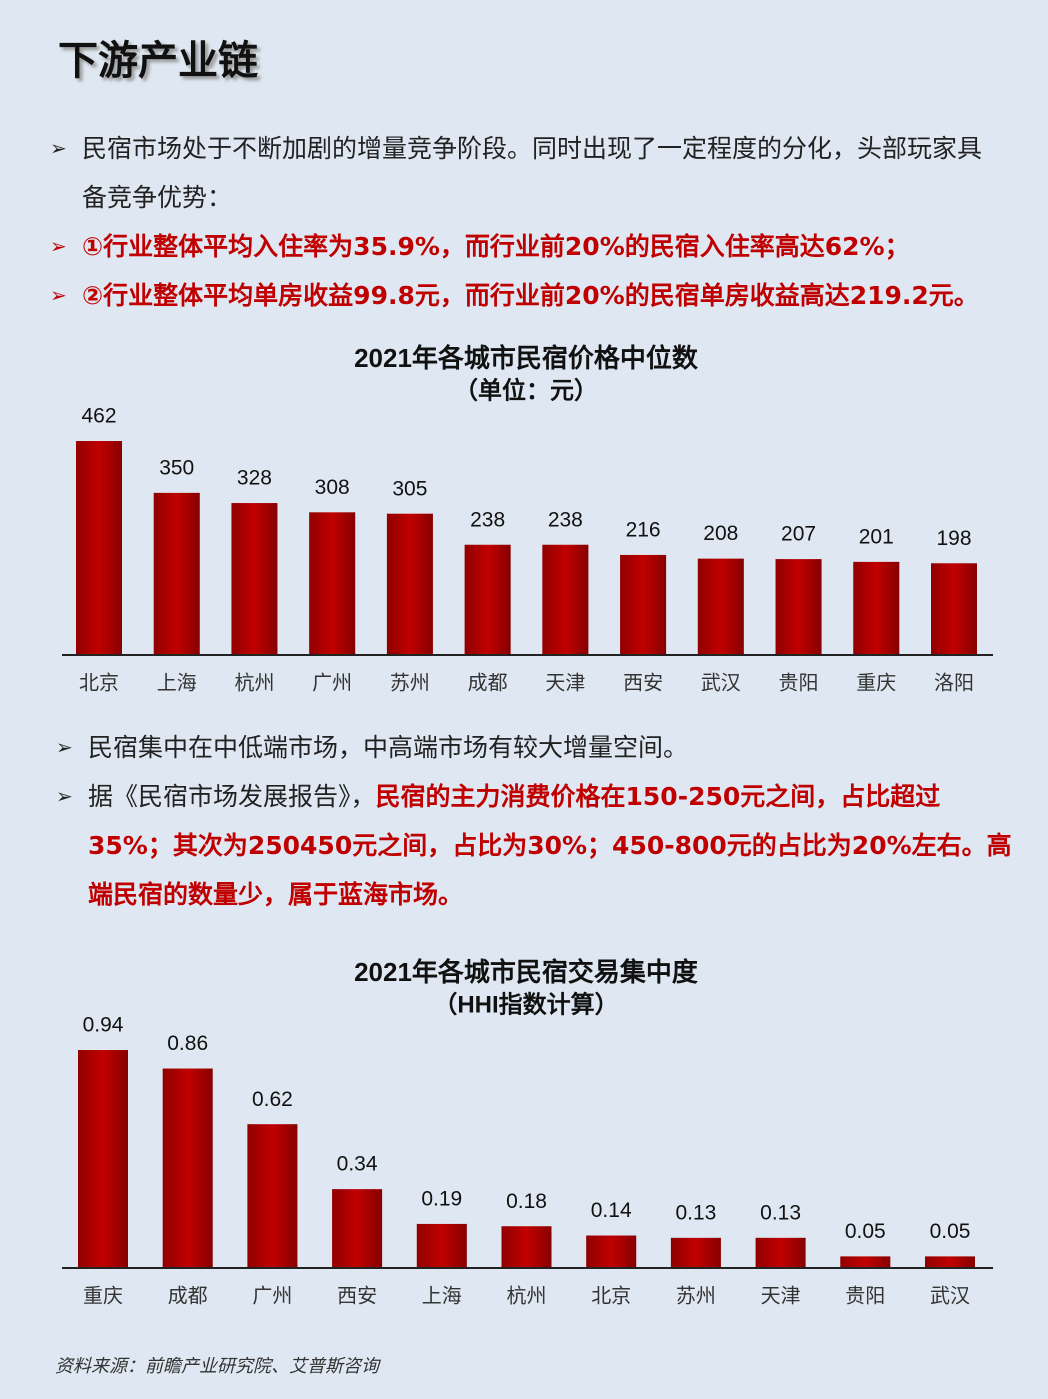 The width and height of the screenshot is (1048, 1399). Describe the element at coordinates (272, 1099) in the screenshot. I see `value-label: 0.62` at that location.